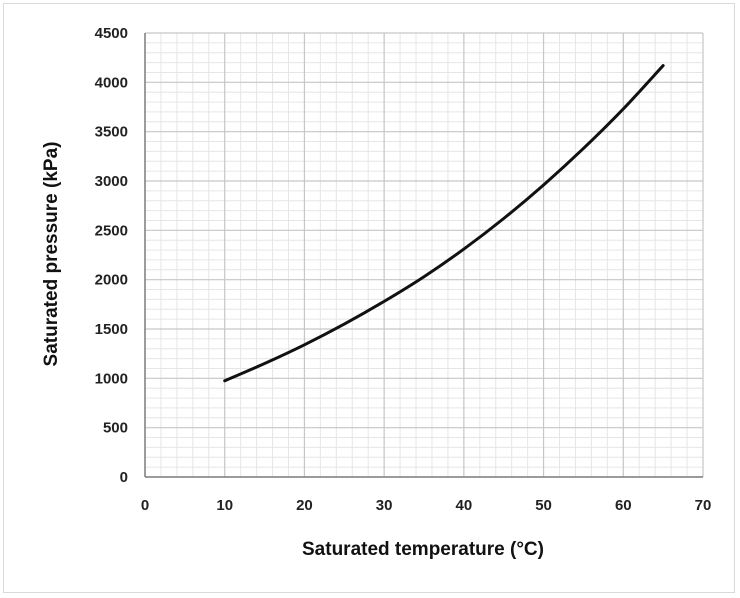 This screenshot has width=740, height=598. I want to click on x-tick-label: 30, so click(384, 505).